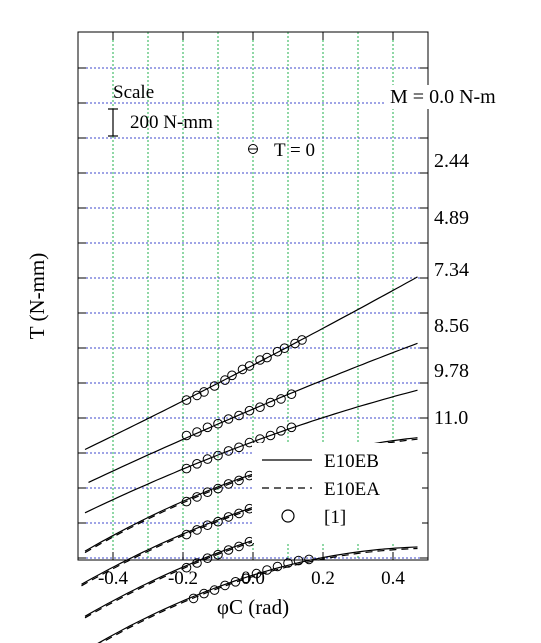 The image size is (541, 643). I want to click on x-tick-label: 0.2, so click(323, 578).